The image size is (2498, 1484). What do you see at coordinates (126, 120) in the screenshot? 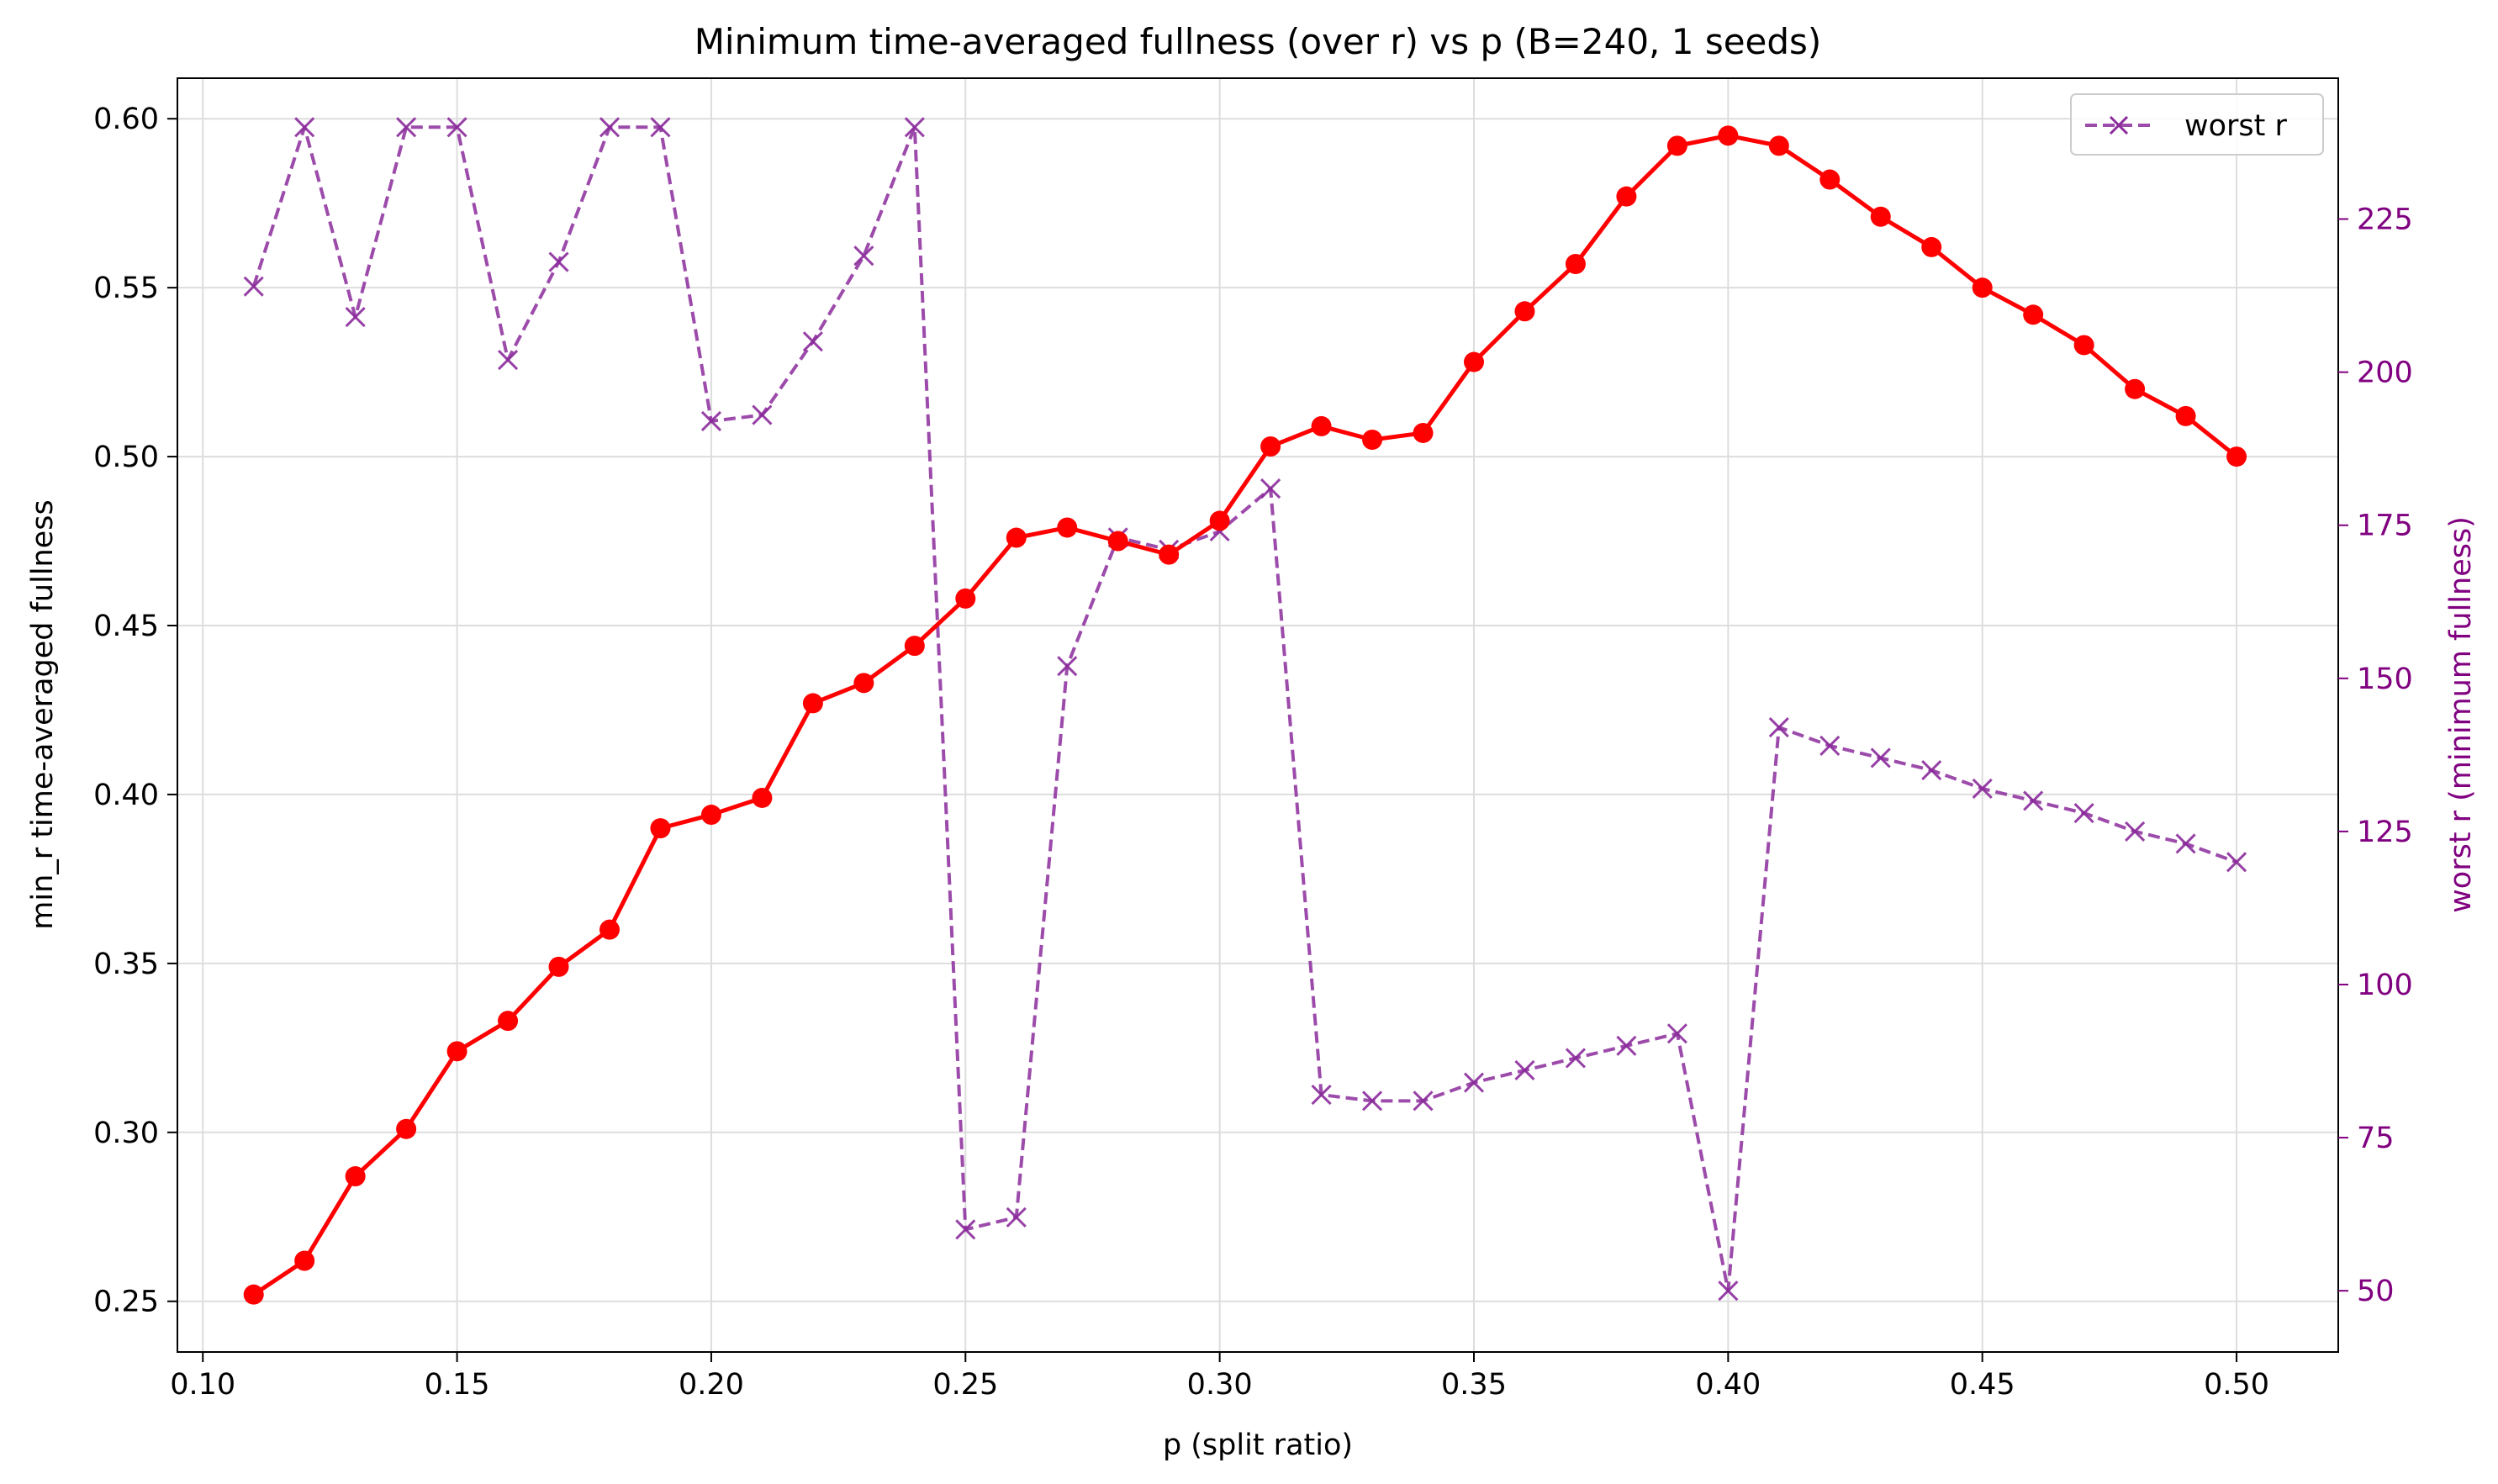
I see `y-tick-label: 0.60` at bounding box center [126, 120].